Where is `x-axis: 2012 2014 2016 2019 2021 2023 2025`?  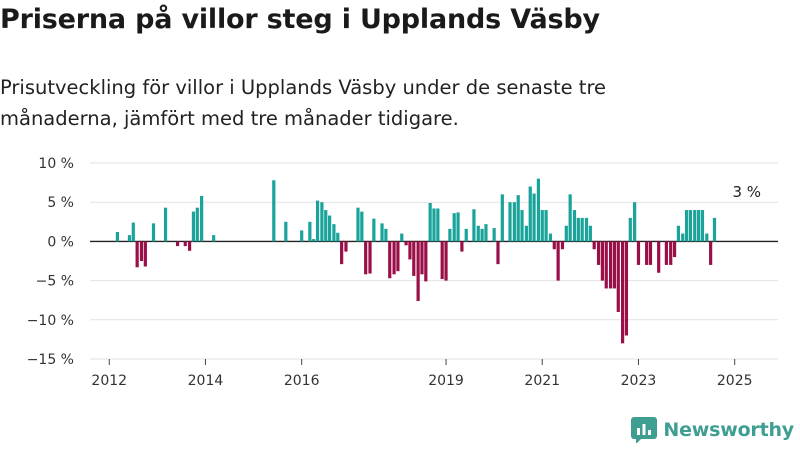
x-axis: 2012 2014 2016 2019 2021 2023 2025 is located at coordinates (422, 374).